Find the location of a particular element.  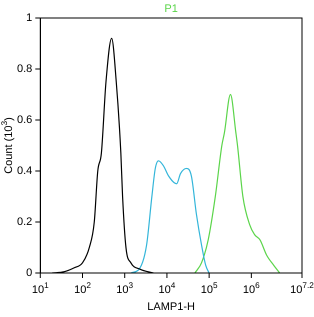

y-axis-title: Count (103) is located at coordinates (7, 145).